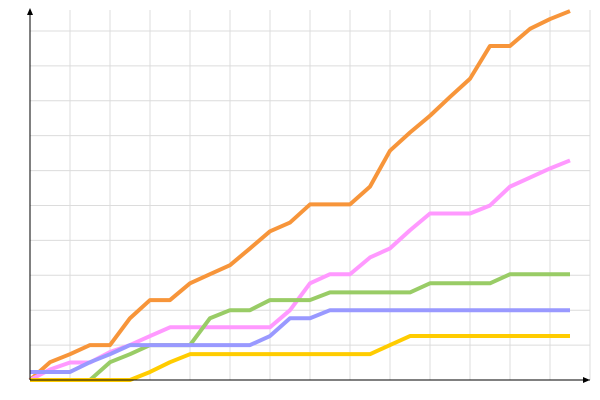 The height and width of the screenshot is (400, 600). Describe the element at coordinates (586, 380) in the screenshot. I see `x-axis-arrow` at that location.